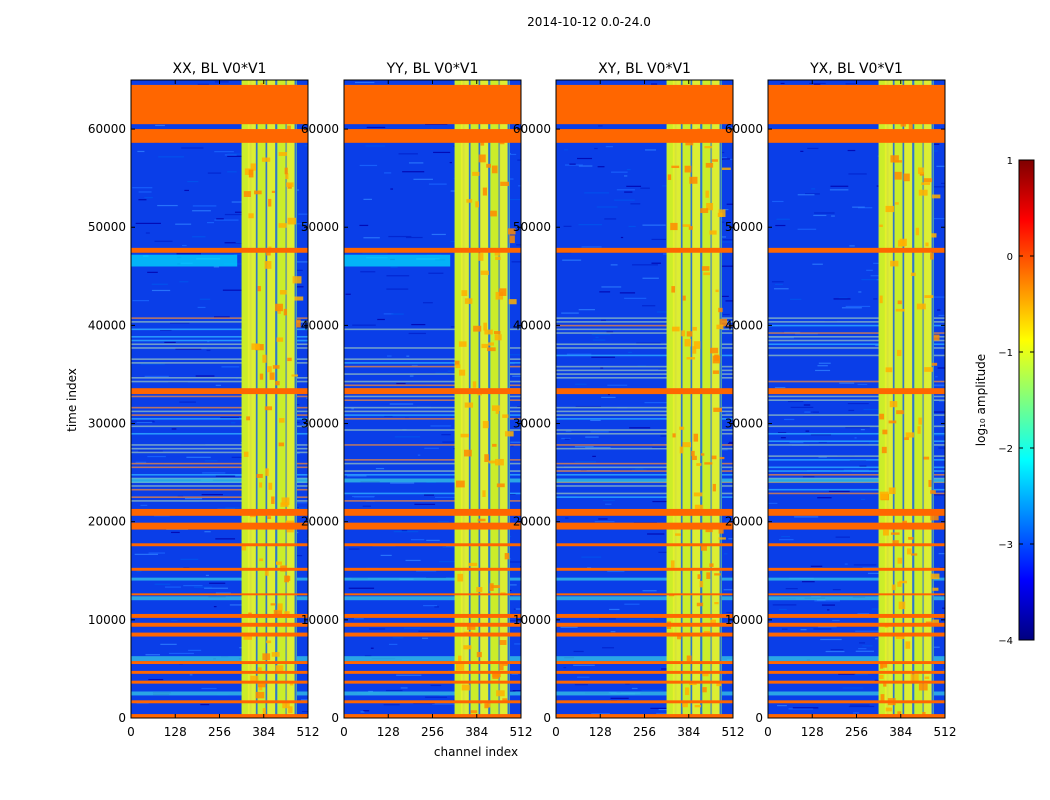 The width and height of the screenshot is (1050, 800). Describe the element at coordinates (1004, 401) in the screenshot. I see `colorbar: log₁₀ amplitude 1 0 −1 −2 −3 −4` at that location.